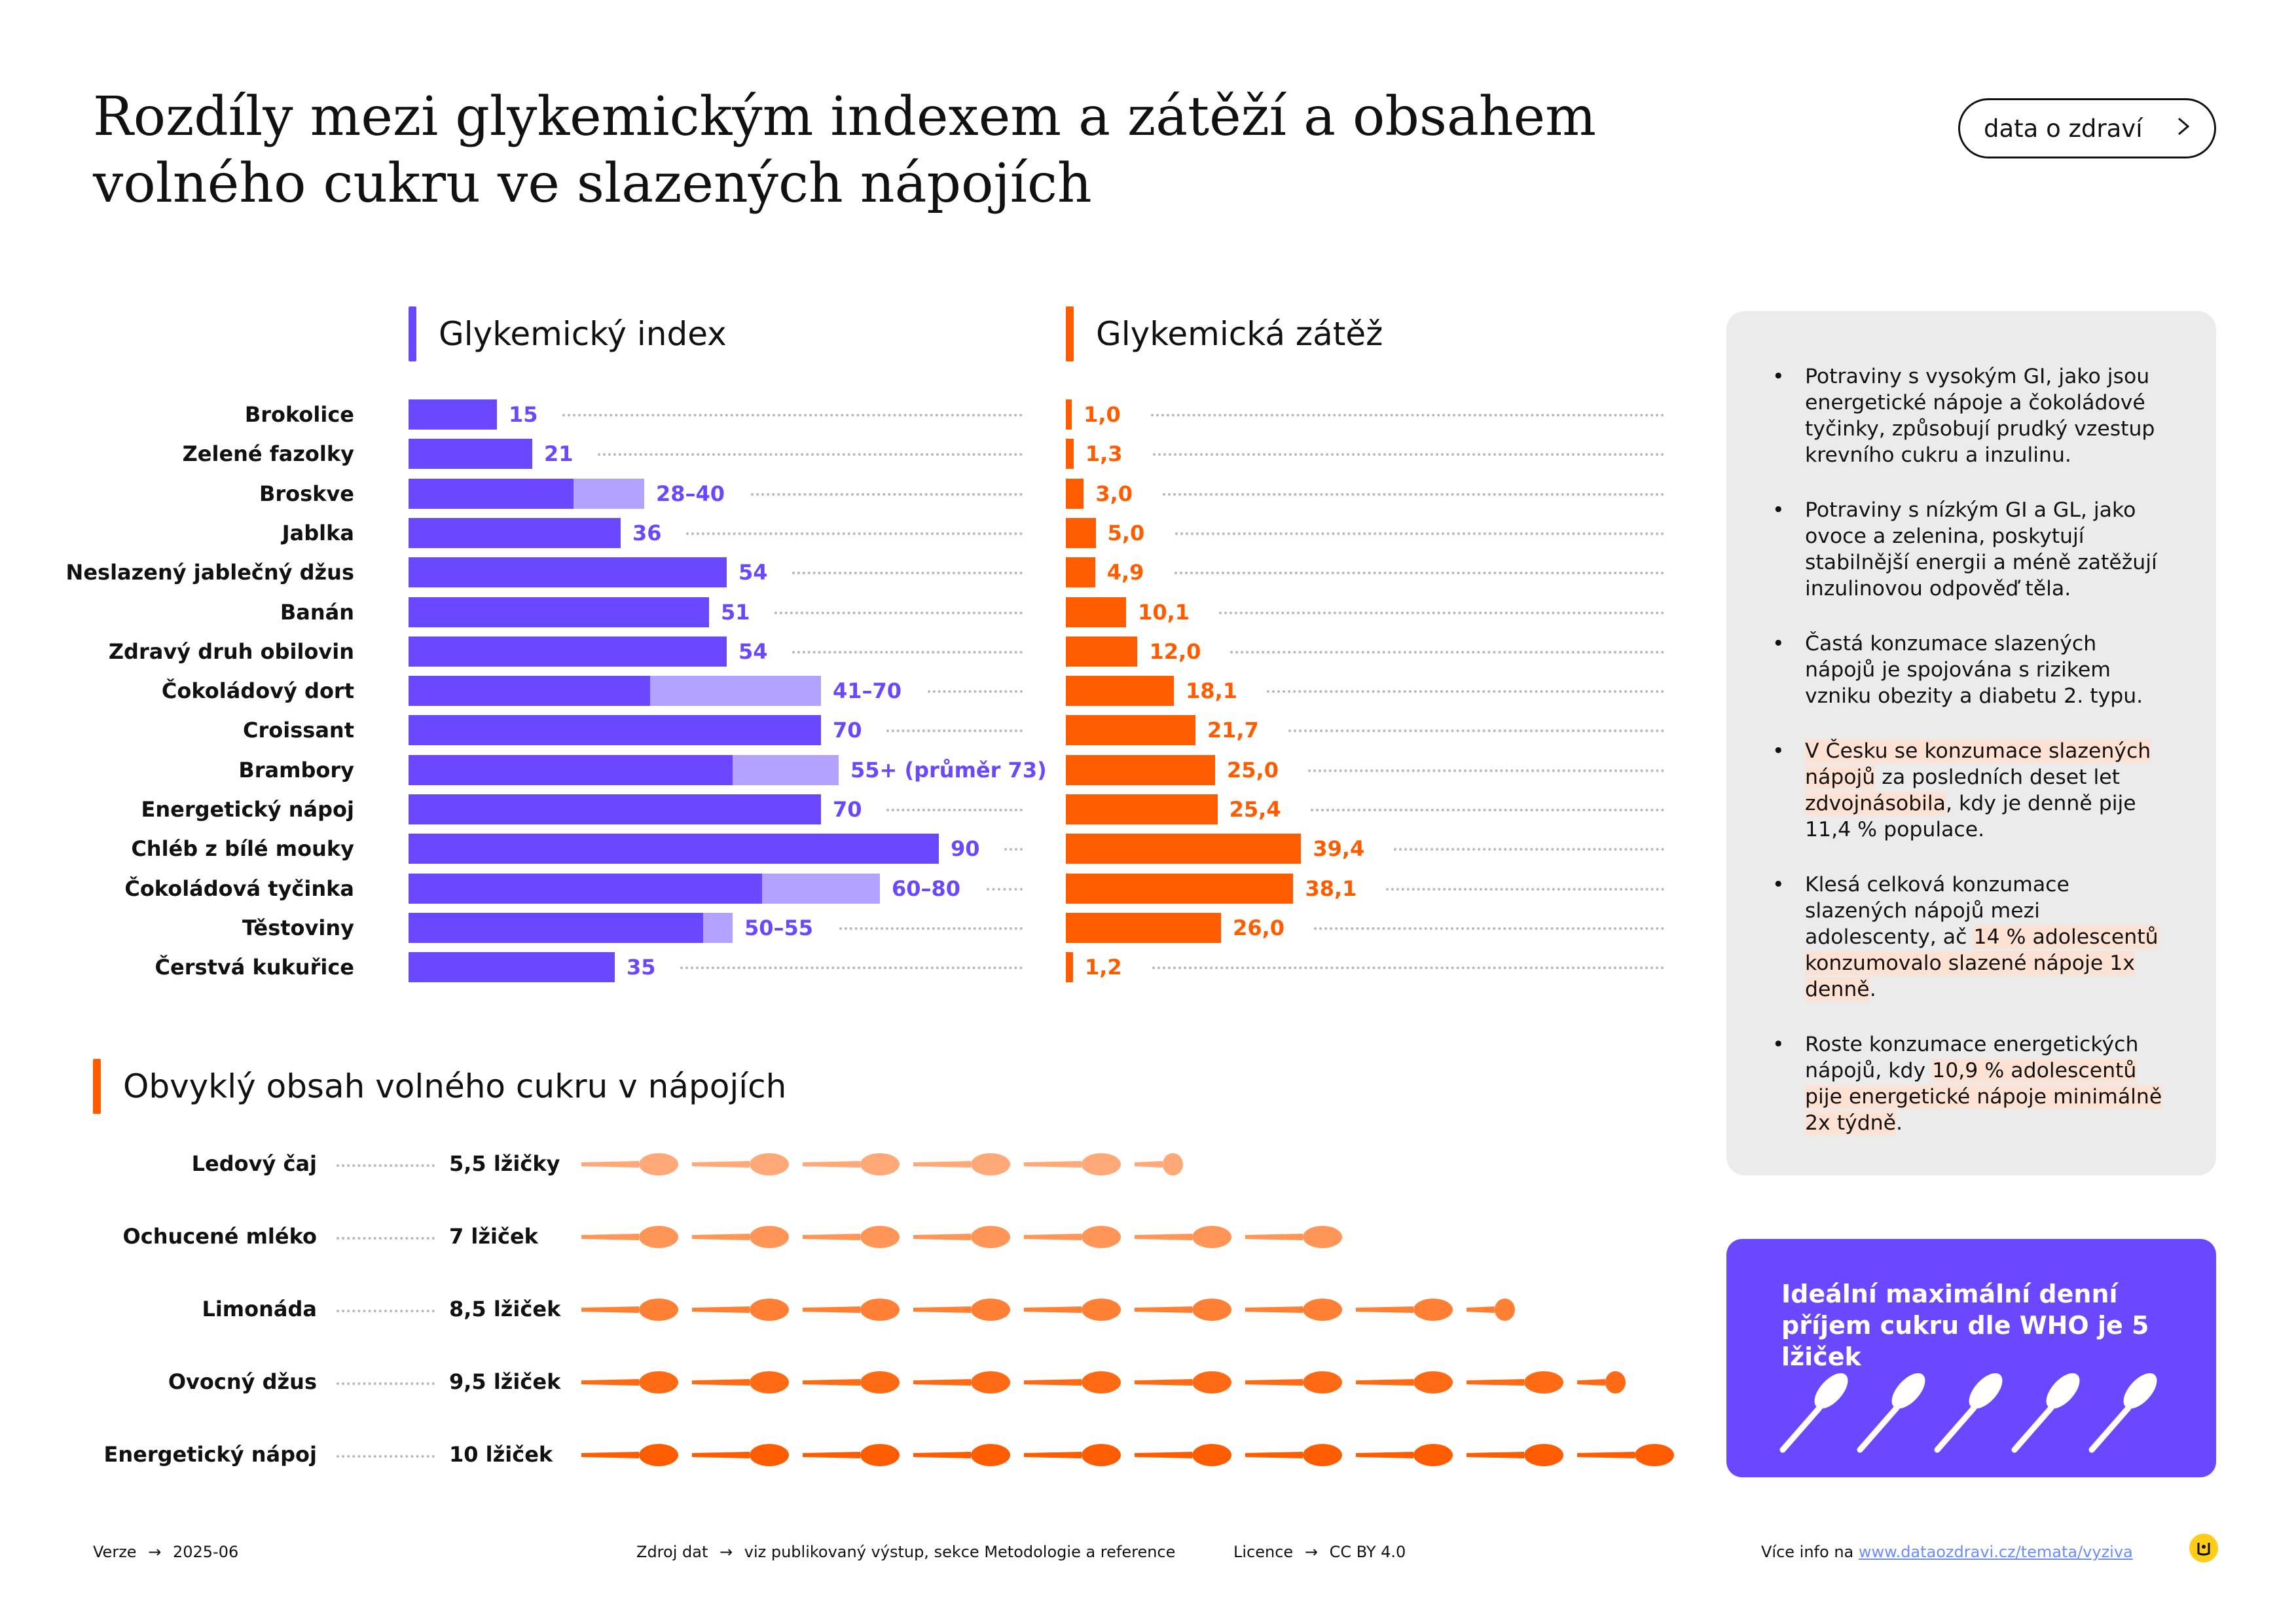 This screenshot has height=1624, width=2296. I want to click on gi-value-label: 21, so click(559, 454).